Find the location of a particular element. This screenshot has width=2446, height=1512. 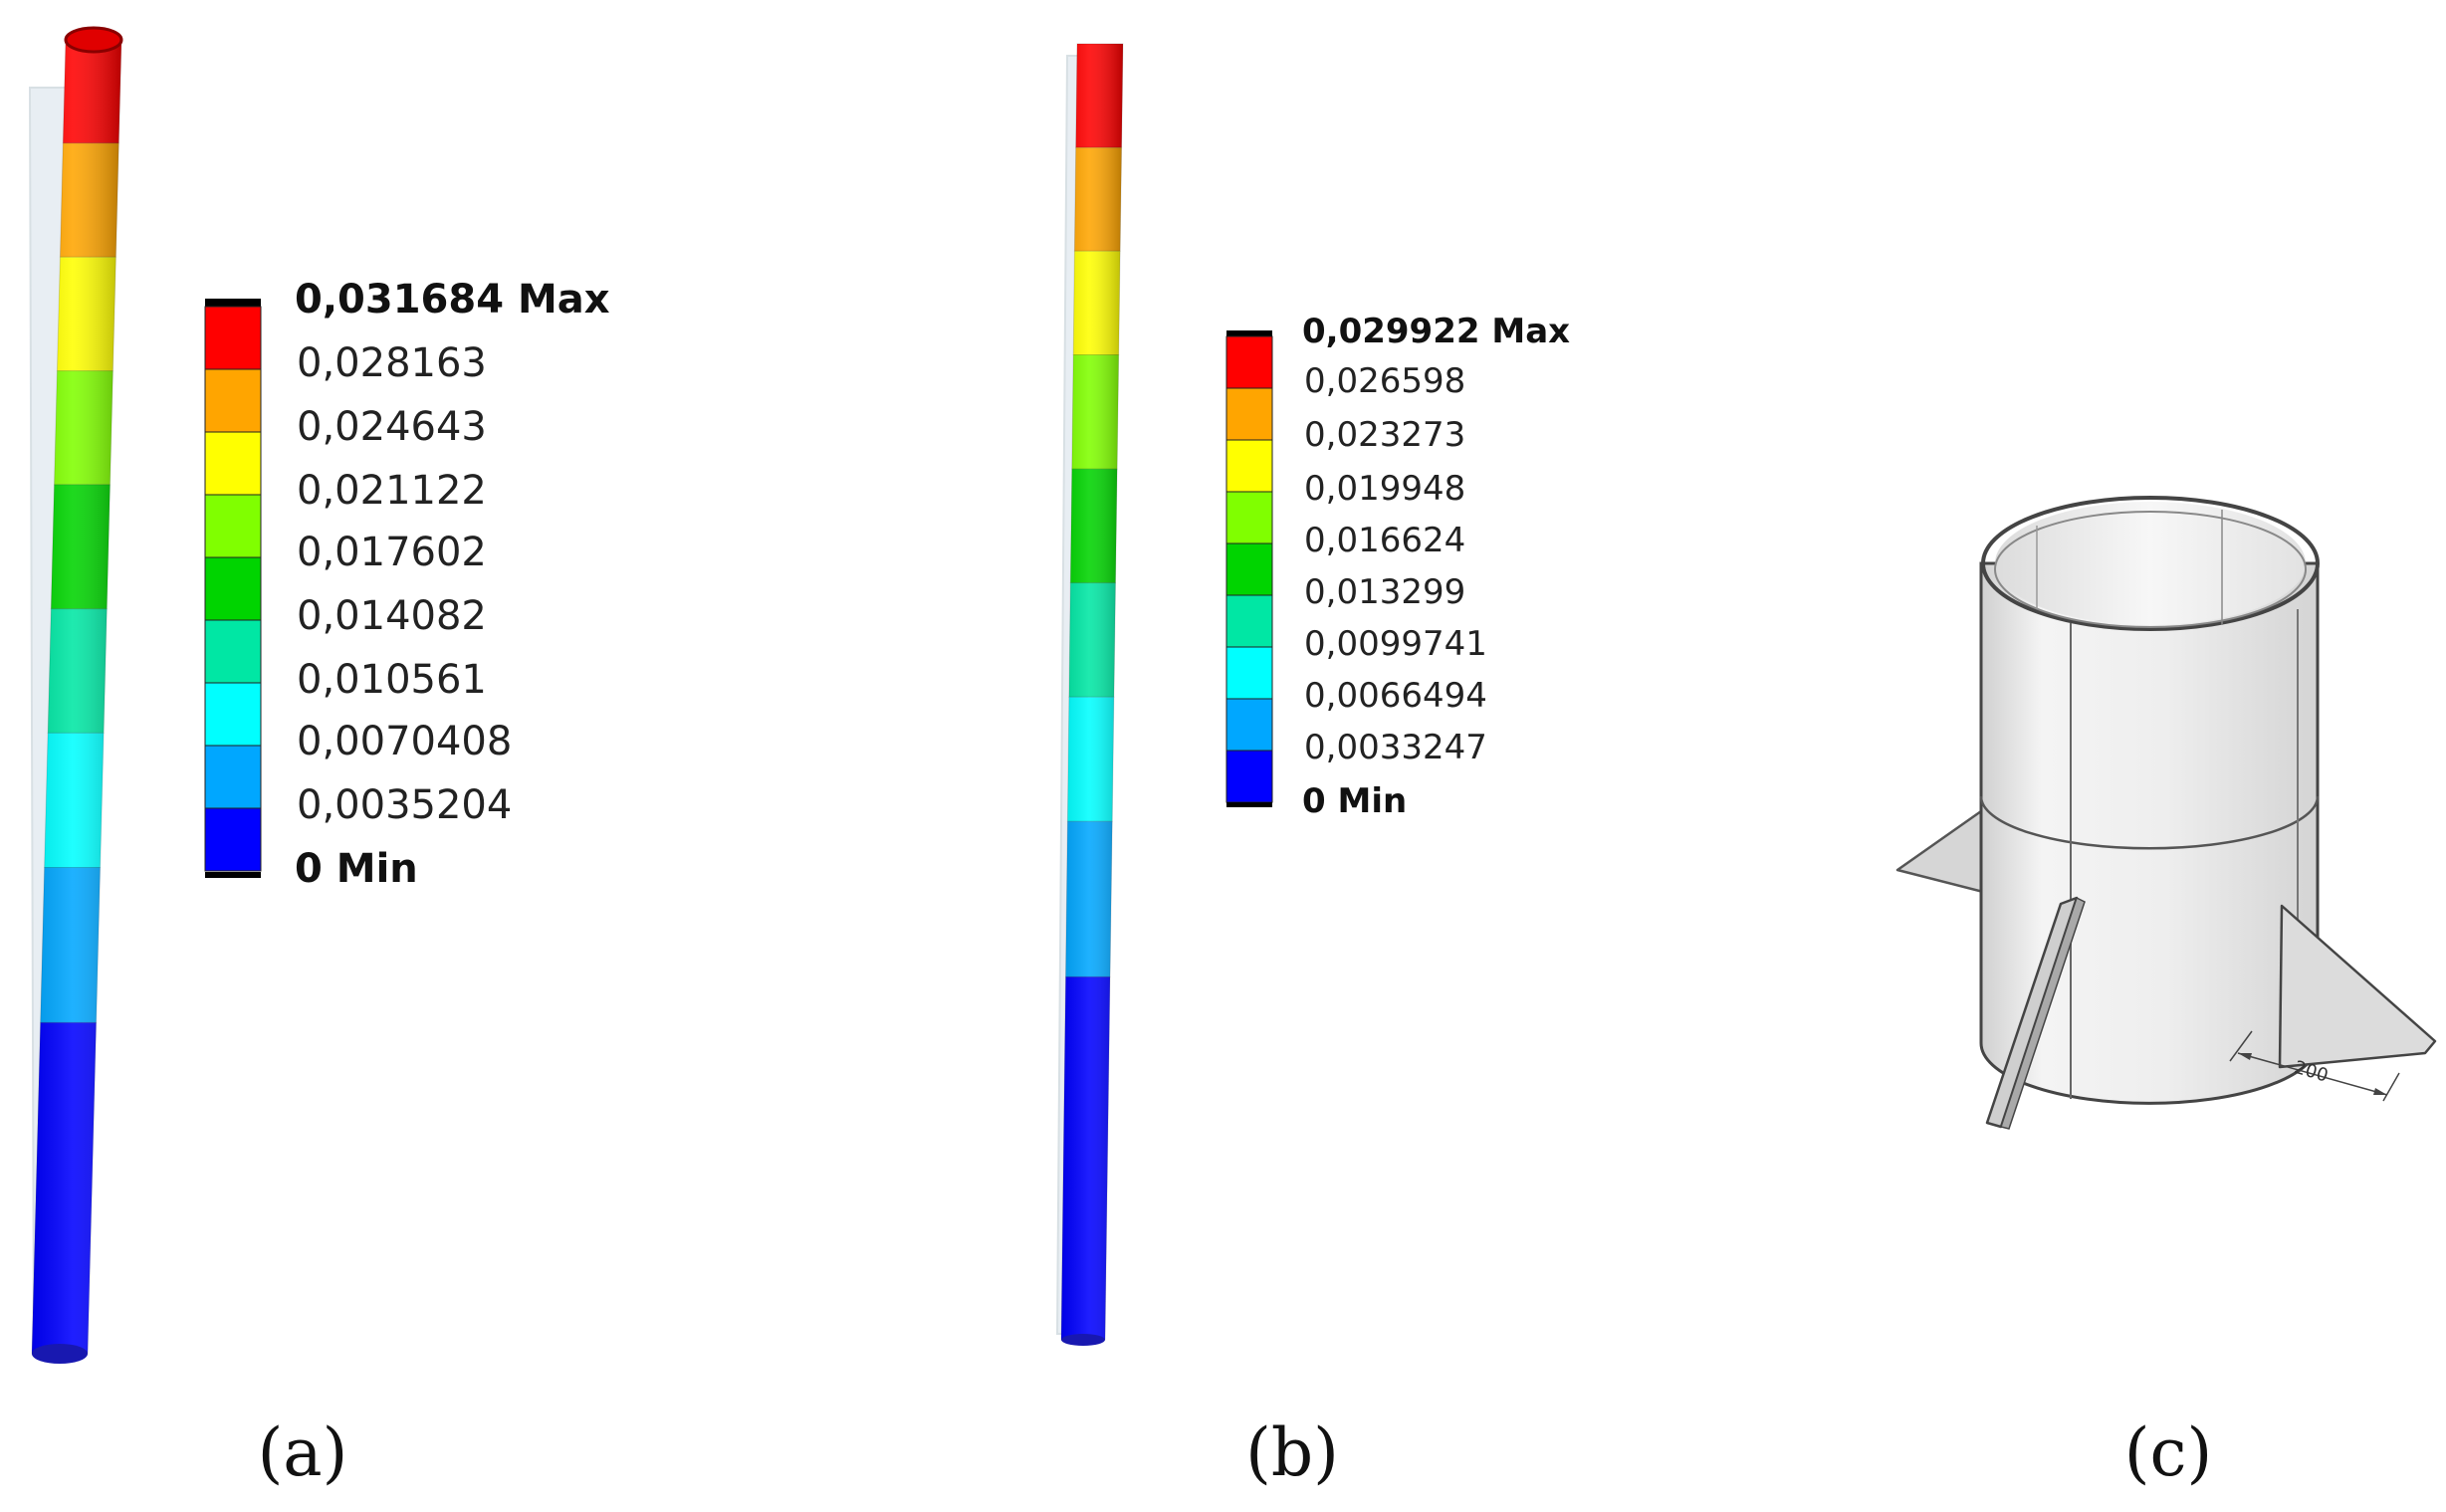

legend-a-label-9: 0 Min is located at coordinates (356, 869).